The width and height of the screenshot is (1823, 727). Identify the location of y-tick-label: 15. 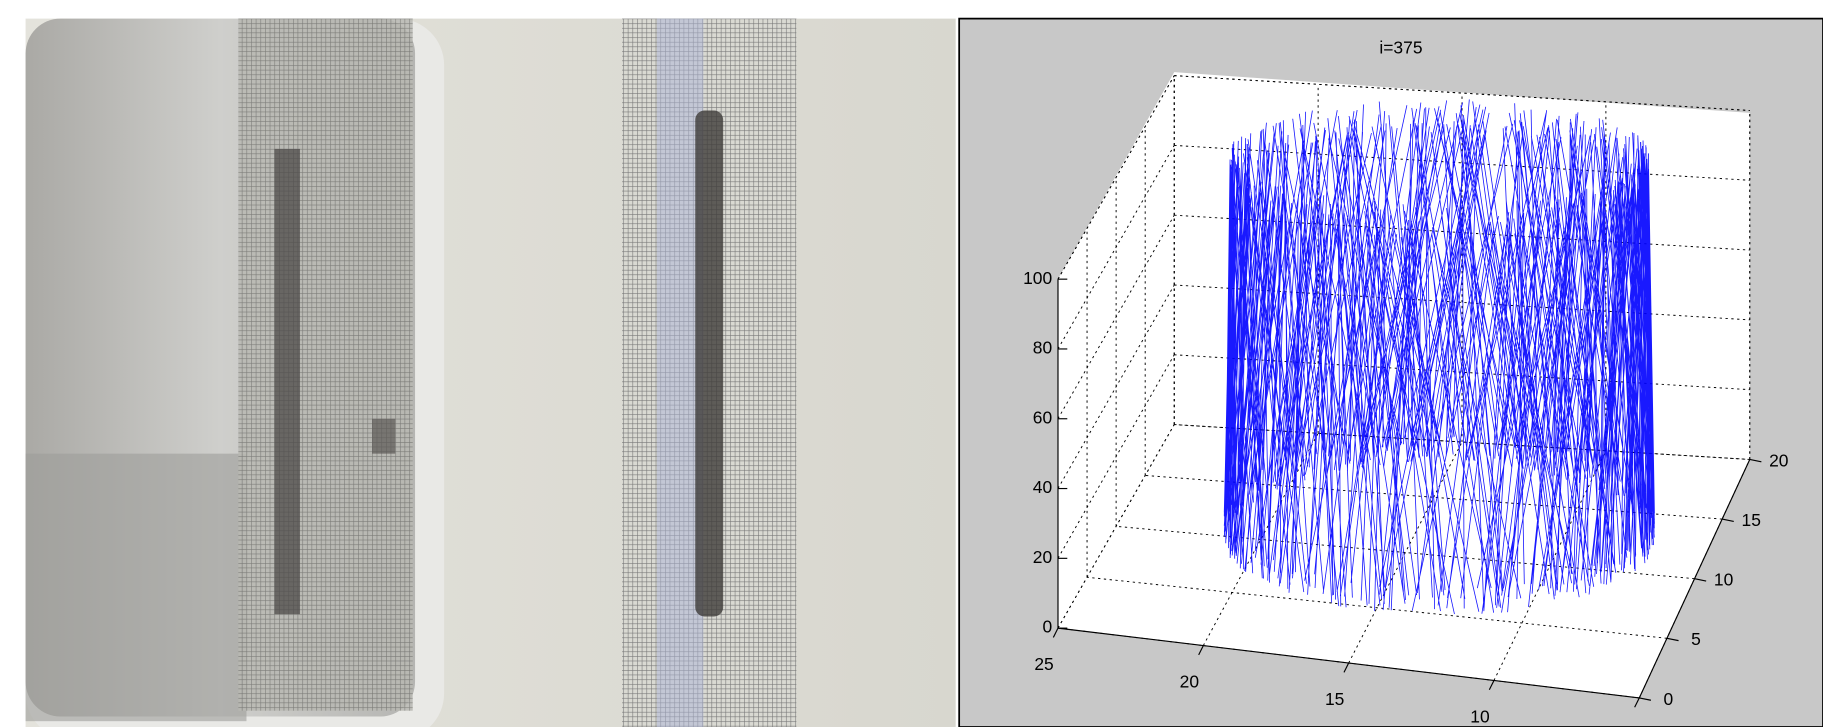
(1751, 520).